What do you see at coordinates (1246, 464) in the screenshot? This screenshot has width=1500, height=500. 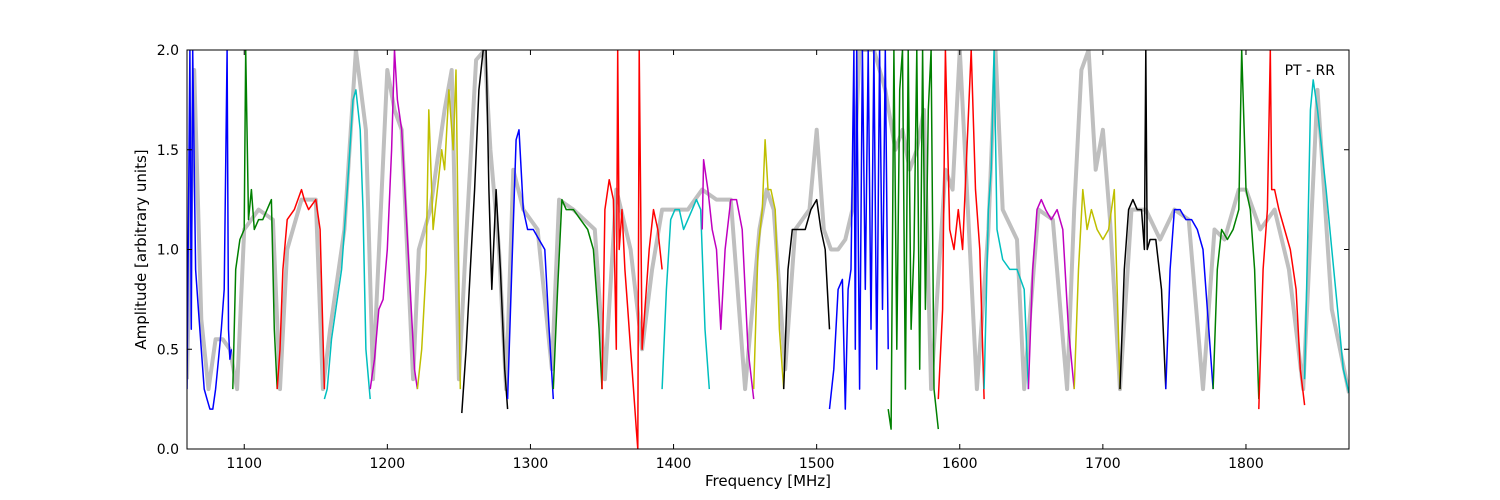 I see `x-tick-label: 1800` at bounding box center [1246, 464].